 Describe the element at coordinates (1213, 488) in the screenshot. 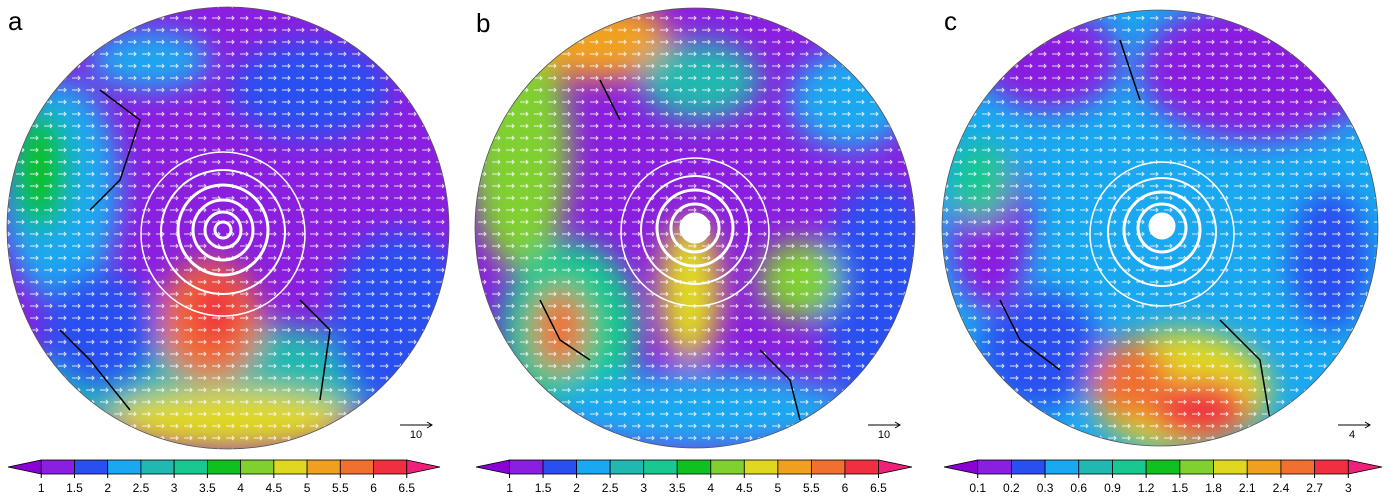

I see `colorbar-tick-label: 1.8` at that location.